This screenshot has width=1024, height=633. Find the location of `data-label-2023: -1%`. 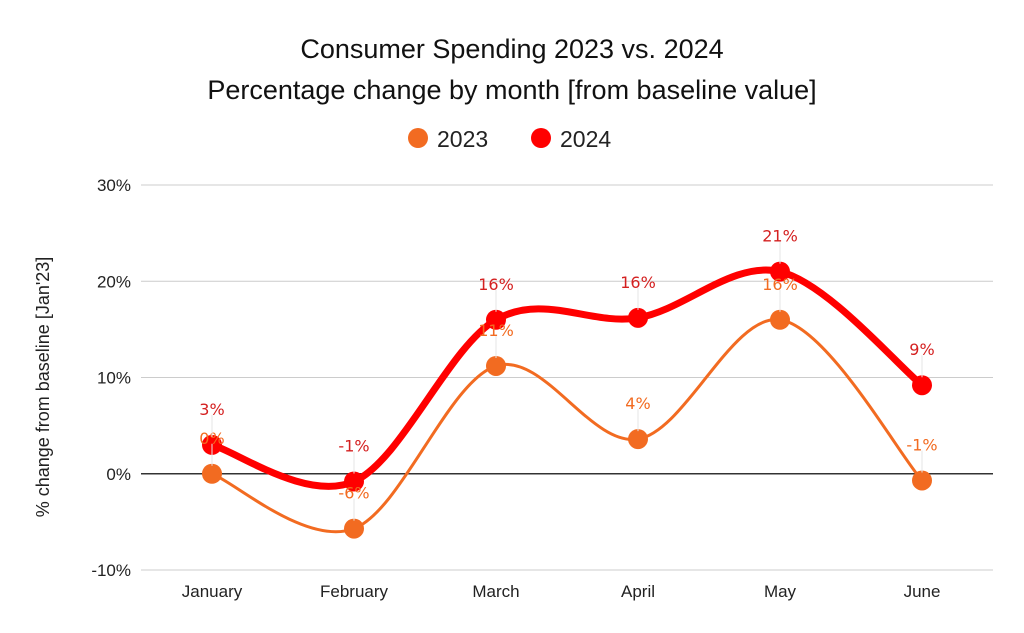

data-label-2023: -1% is located at coordinates (921, 444).